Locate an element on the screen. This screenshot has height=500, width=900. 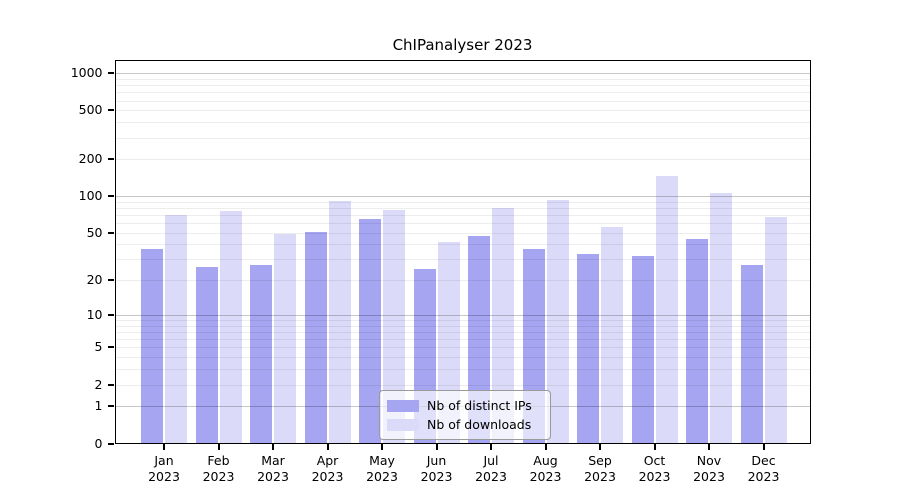
bar-oct-downloads is located at coordinates (666, 310).